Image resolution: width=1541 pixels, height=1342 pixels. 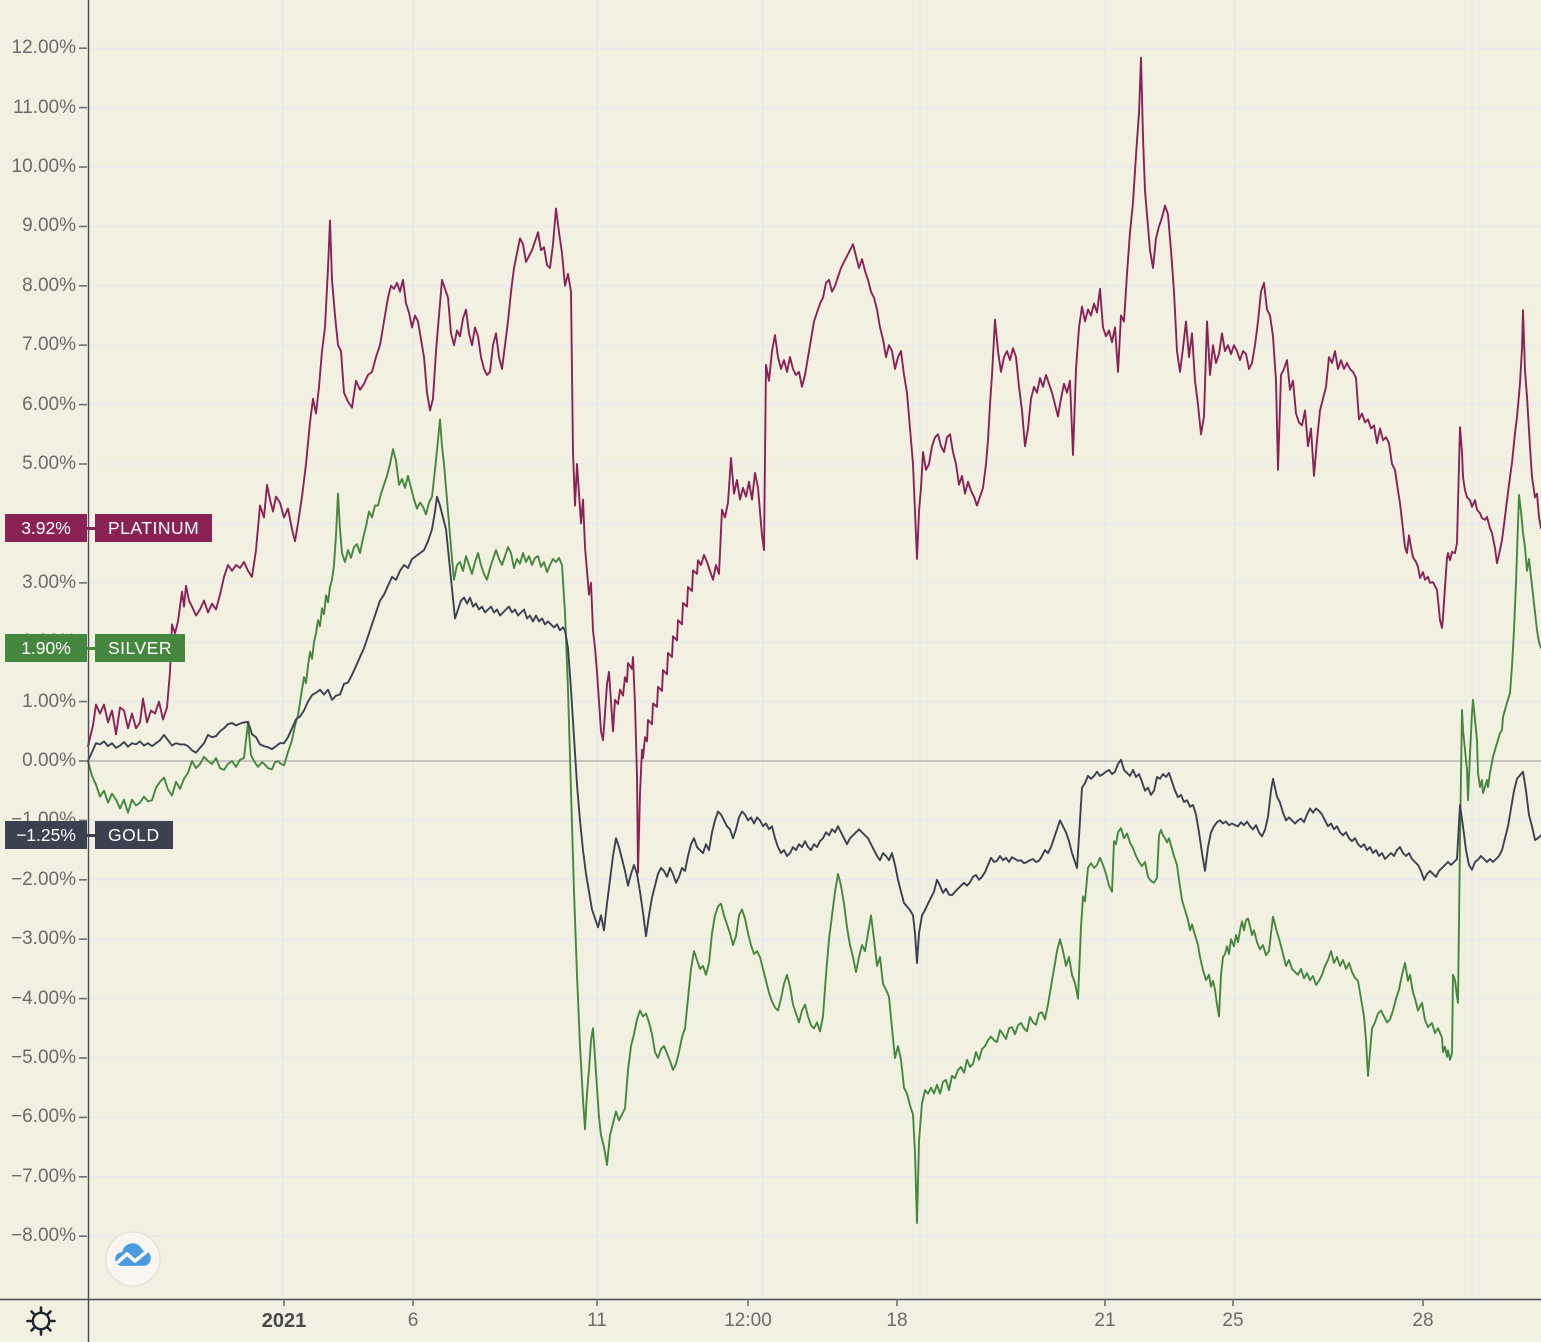 I want to click on price-label: 10.00%, so click(x=43, y=166).